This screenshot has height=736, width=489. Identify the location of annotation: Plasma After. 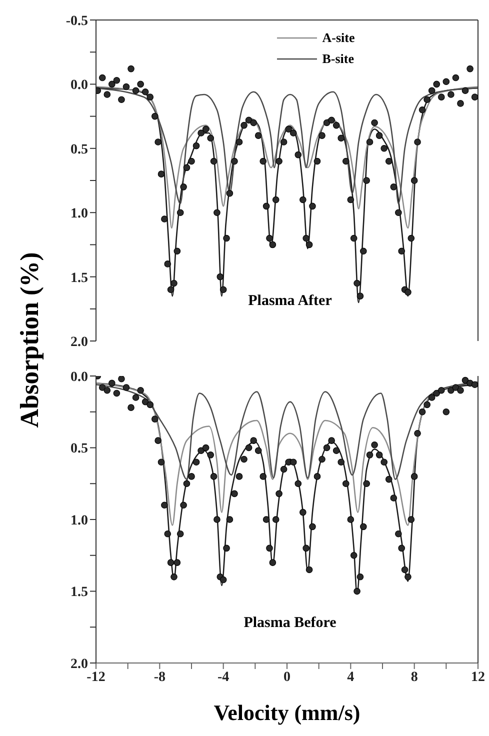
(290, 301).